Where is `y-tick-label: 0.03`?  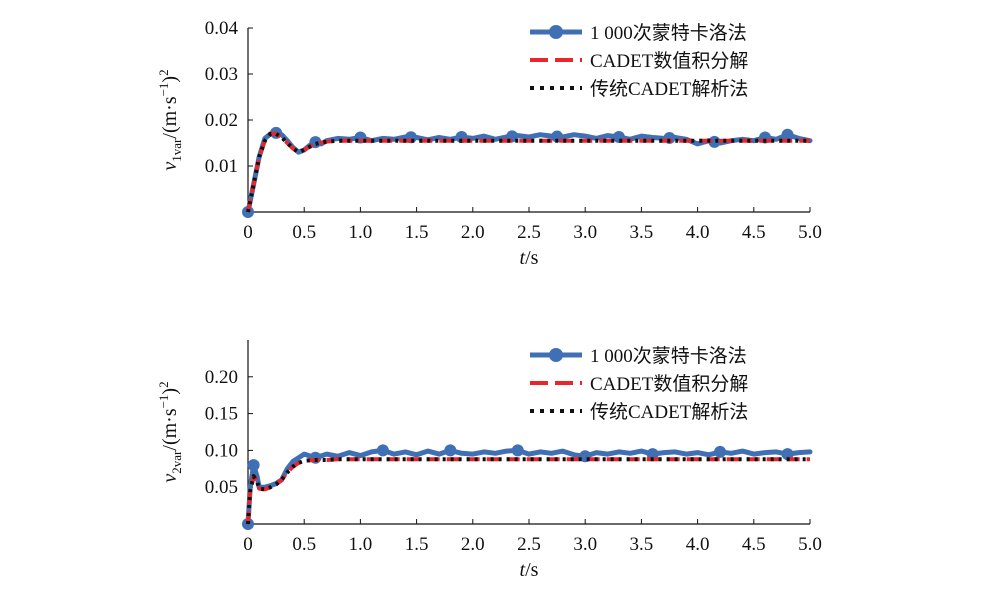
y-tick-label: 0.03 is located at coordinates (221, 74).